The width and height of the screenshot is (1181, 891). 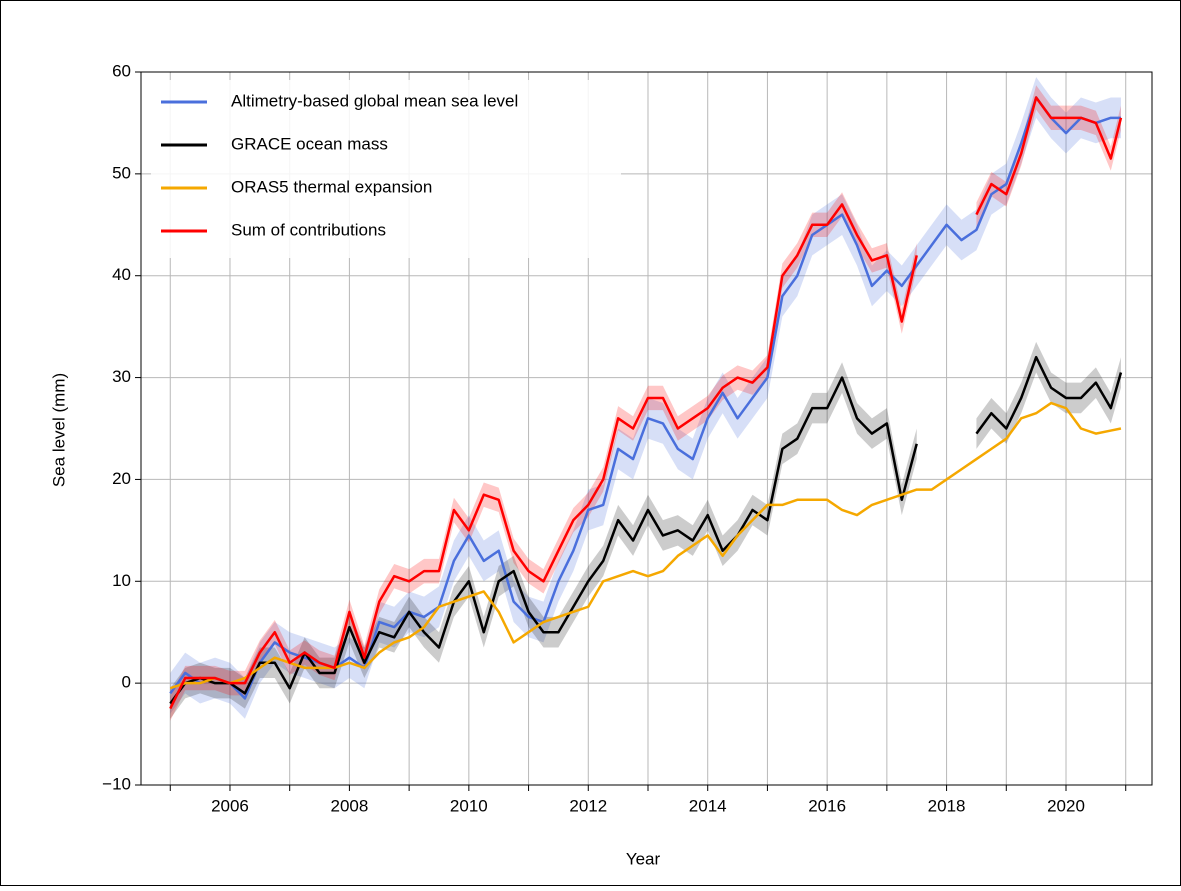 What do you see at coordinates (230, 805) in the screenshot?
I see `x-tick-label: 2006` at bounding box center [230, 805].